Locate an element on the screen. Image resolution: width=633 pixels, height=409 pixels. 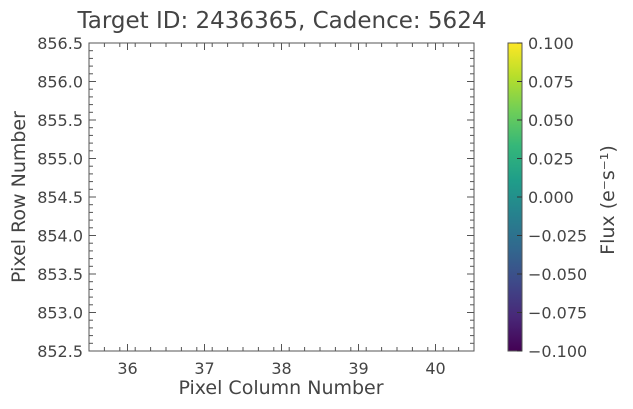
x-axis-label: Pixel Column Number is located at coordinates (280, 388).